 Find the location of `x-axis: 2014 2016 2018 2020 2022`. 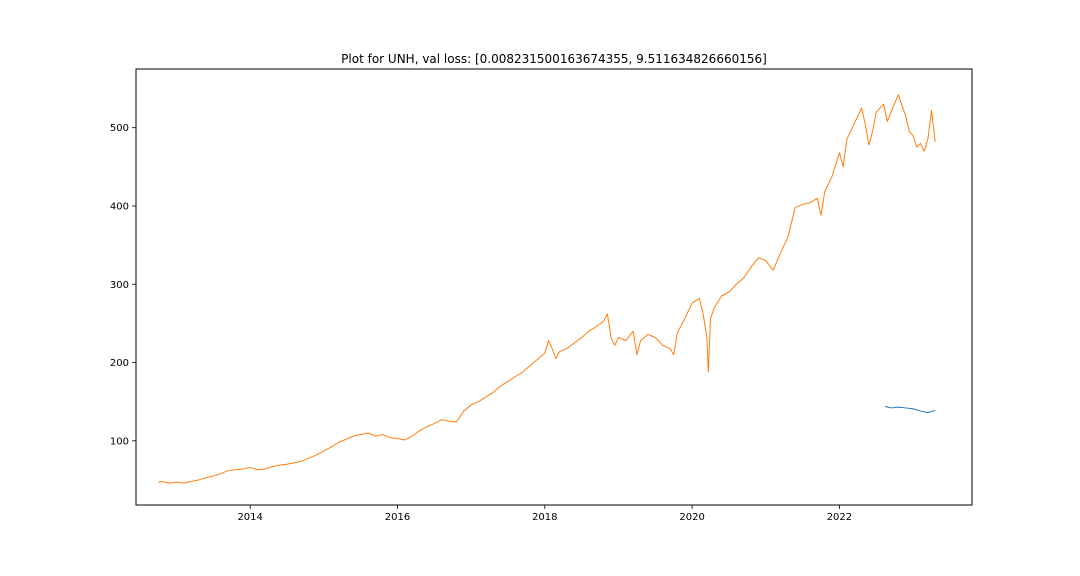

x-axis: 2014 2016 2018 2020 2022 is located at coordinates (544, 514).